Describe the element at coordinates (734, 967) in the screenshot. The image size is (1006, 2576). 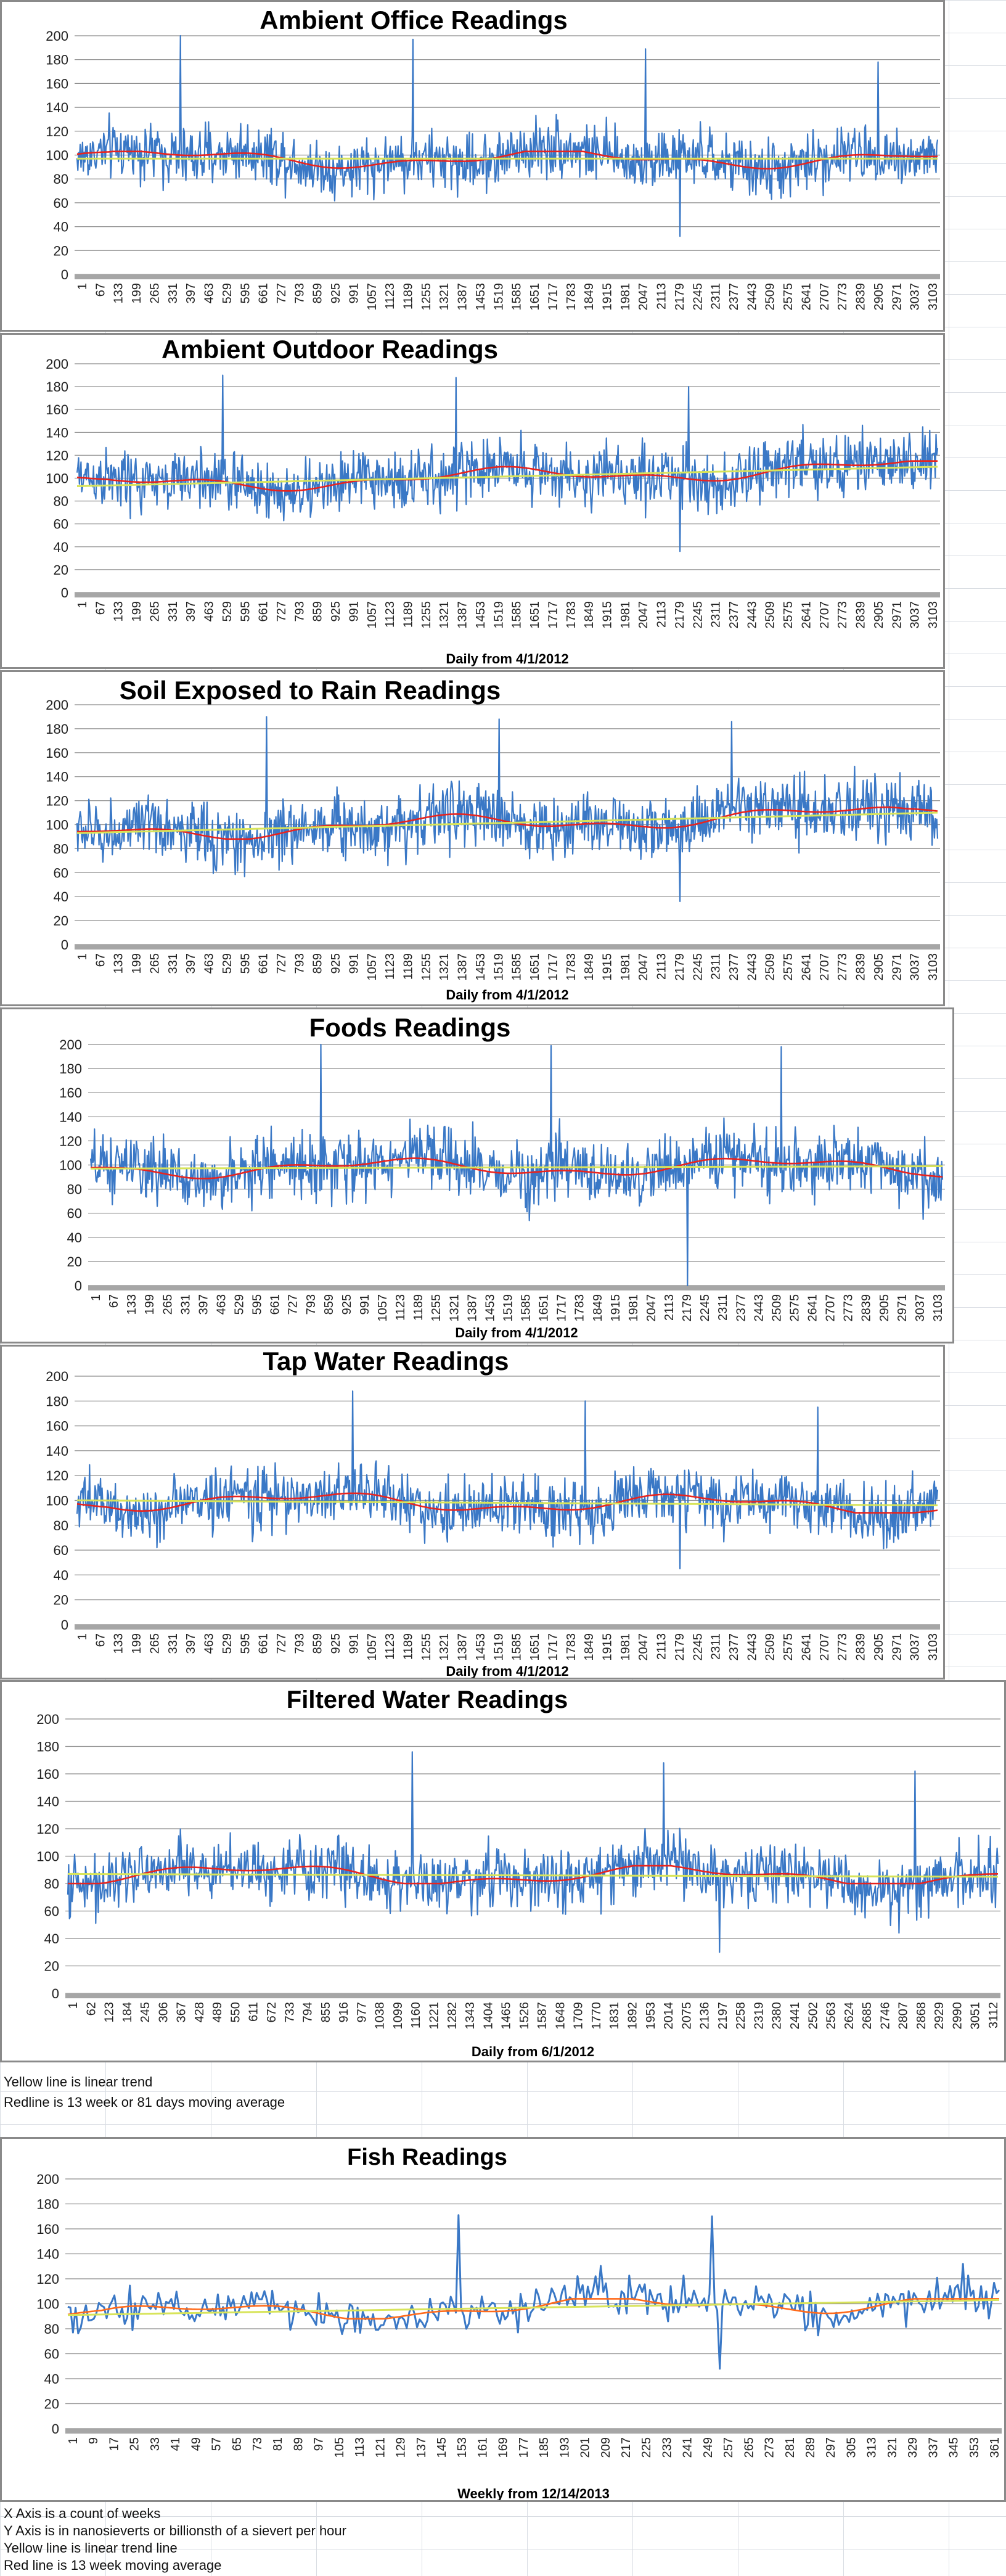
I see `x-tick-label: 2377` at that location.